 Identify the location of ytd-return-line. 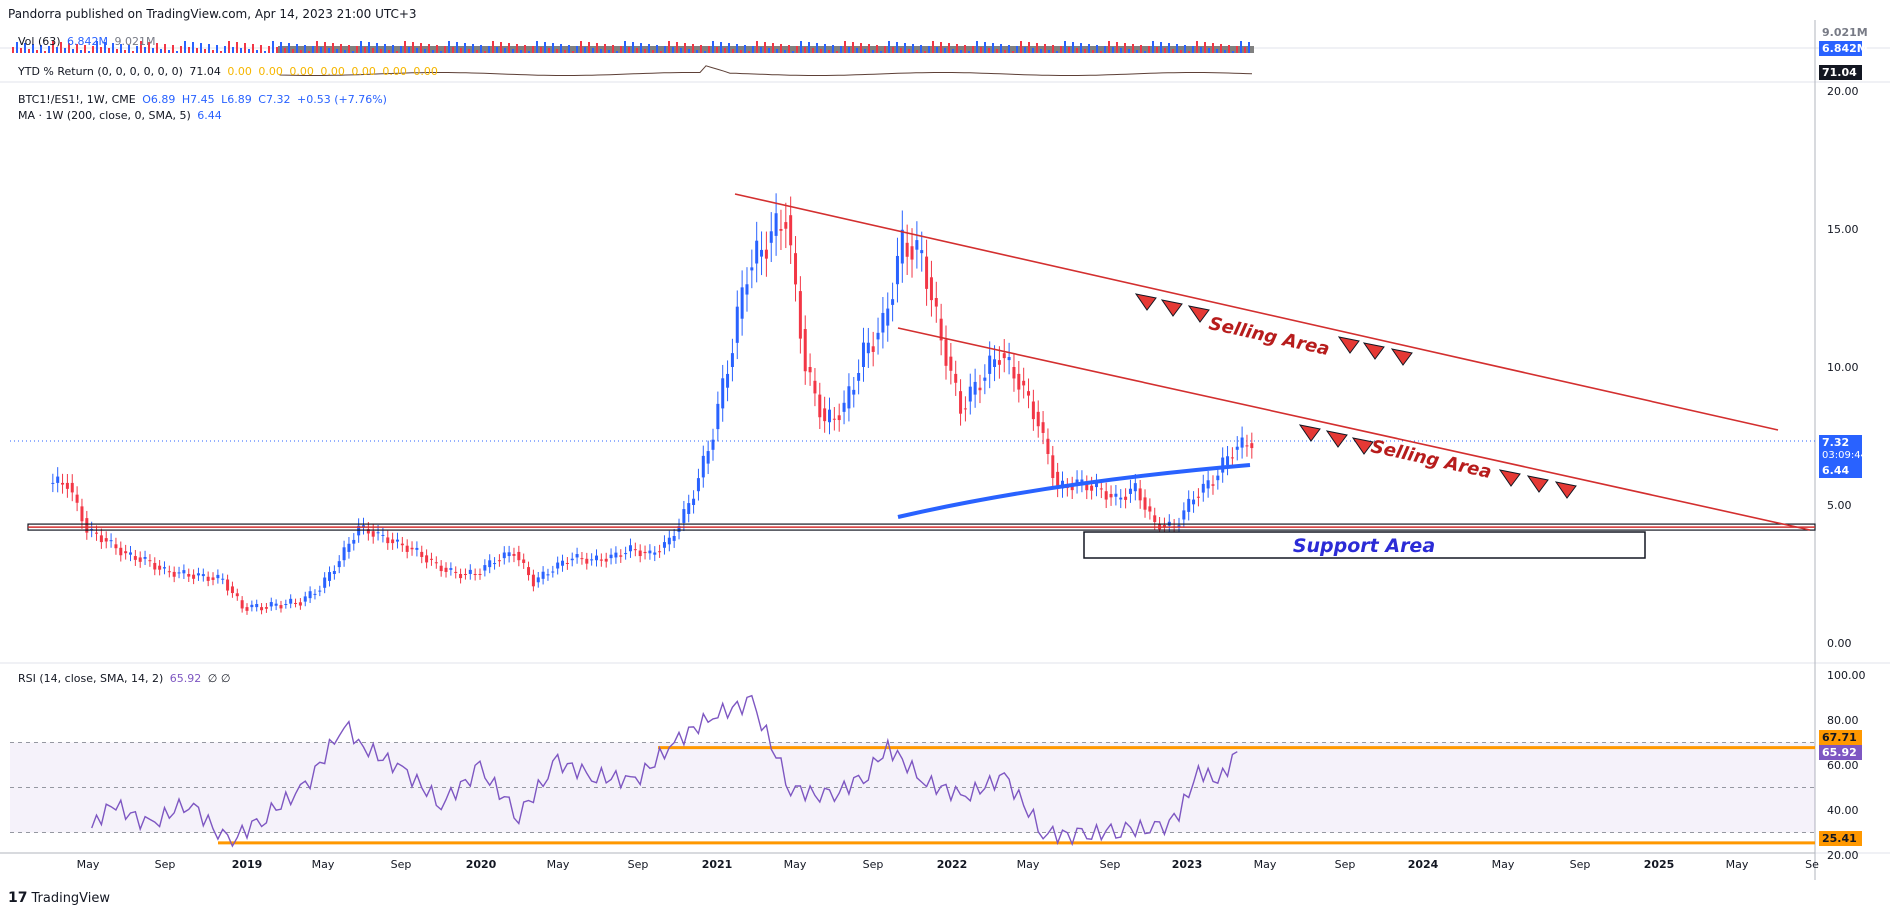
(766, 70).